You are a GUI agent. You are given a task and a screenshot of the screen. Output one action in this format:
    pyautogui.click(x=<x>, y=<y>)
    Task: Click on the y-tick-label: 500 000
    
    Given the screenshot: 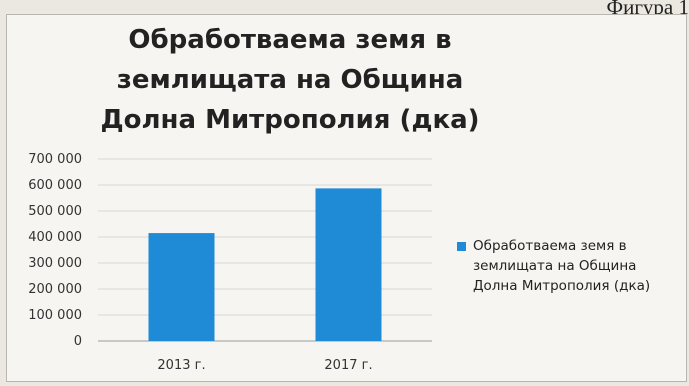 What is the action you would take?
    pyautogui.click(x=55, y=211)
    